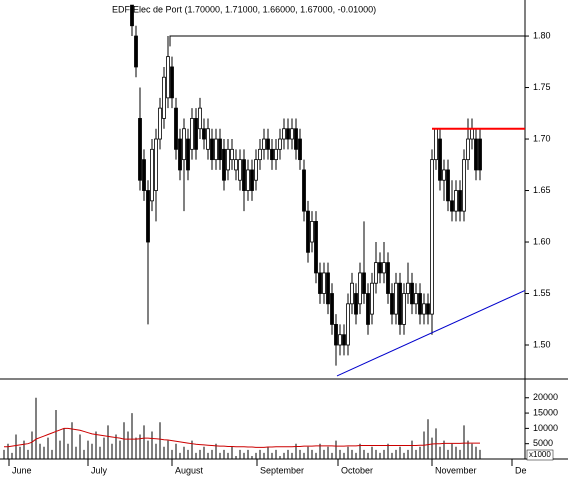  Describe the element at coordinates (242, 437) in the screenshot. I see `volume-average` at that location.